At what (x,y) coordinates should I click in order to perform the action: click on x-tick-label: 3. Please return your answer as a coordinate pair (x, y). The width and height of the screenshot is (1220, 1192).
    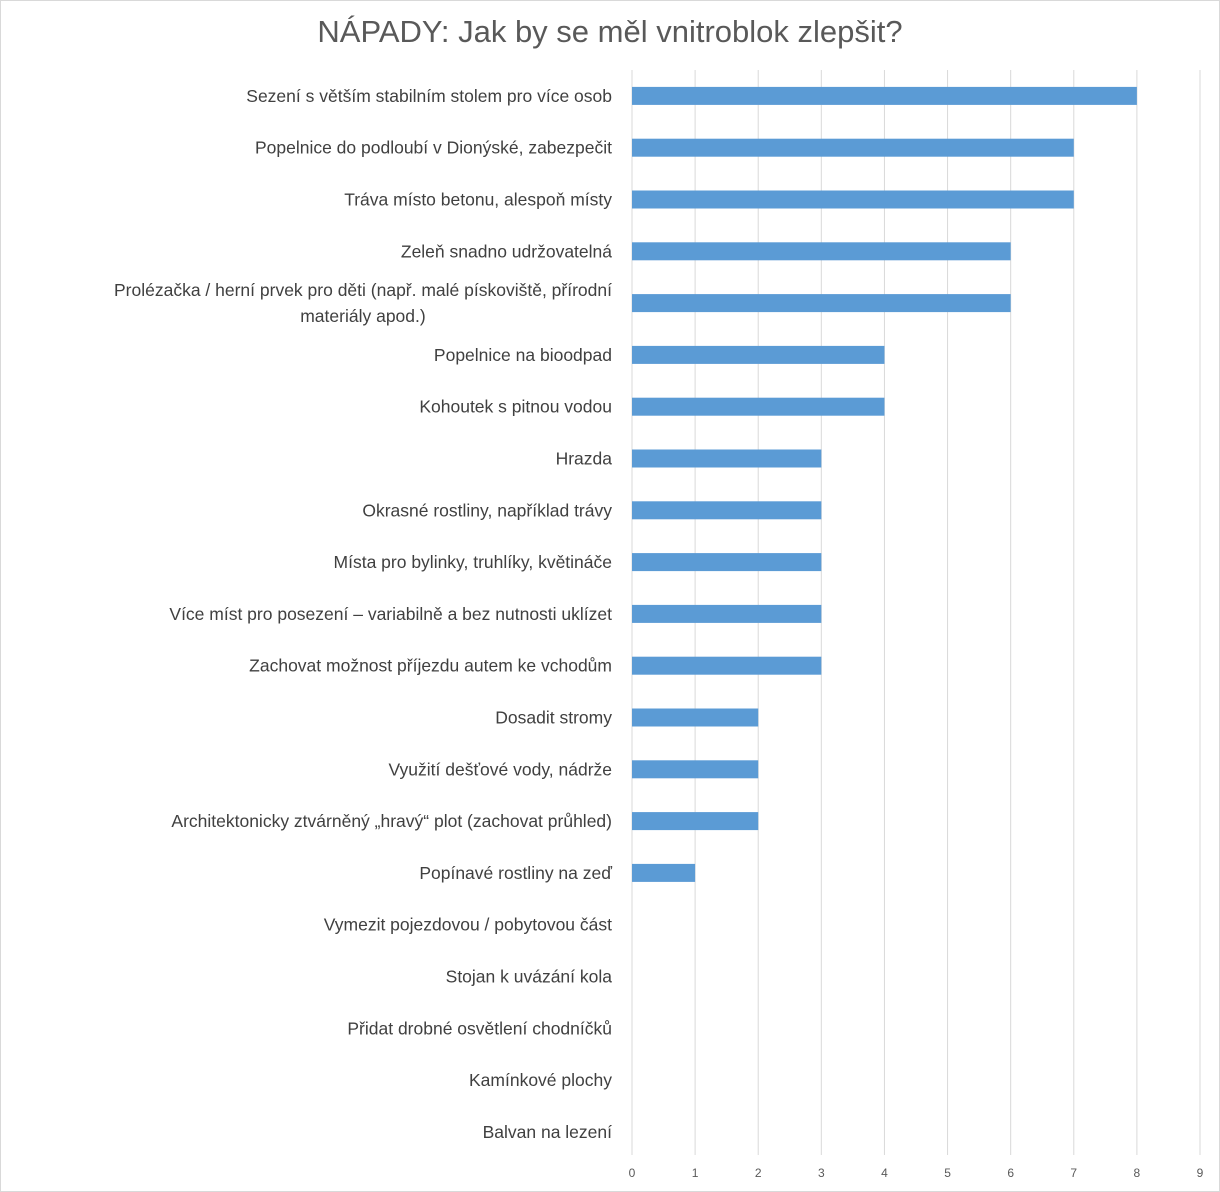
    Looking at the image, I should click on (821, 1173).